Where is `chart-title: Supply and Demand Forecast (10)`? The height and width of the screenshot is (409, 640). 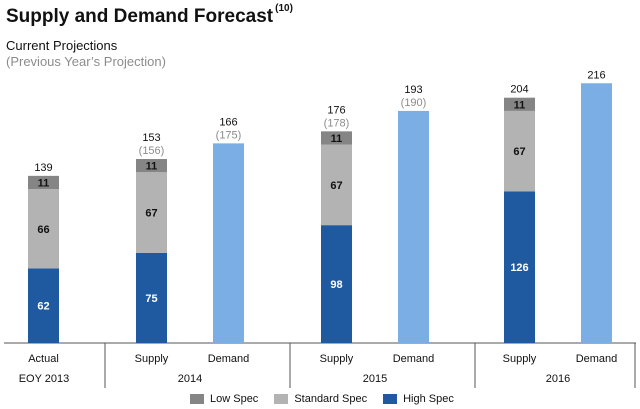
chart-title: Supply and Demand Forecast (10) is located at coordinates (149, 15).